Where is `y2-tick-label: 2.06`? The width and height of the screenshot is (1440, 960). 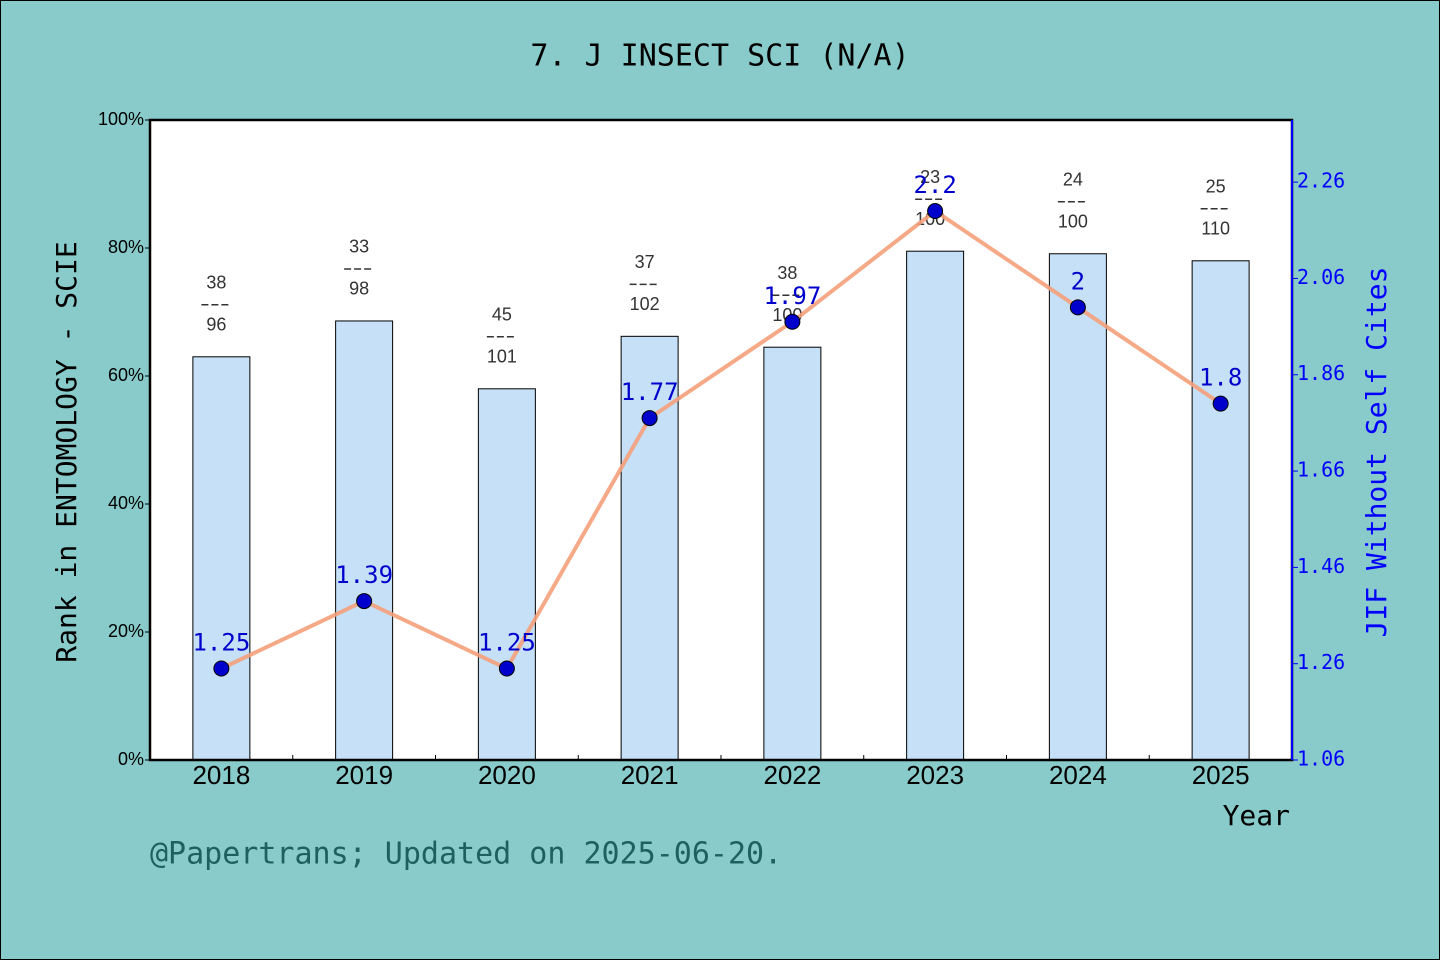 y2-tick-label: 2.06 is located at coordinates (1321, 277).